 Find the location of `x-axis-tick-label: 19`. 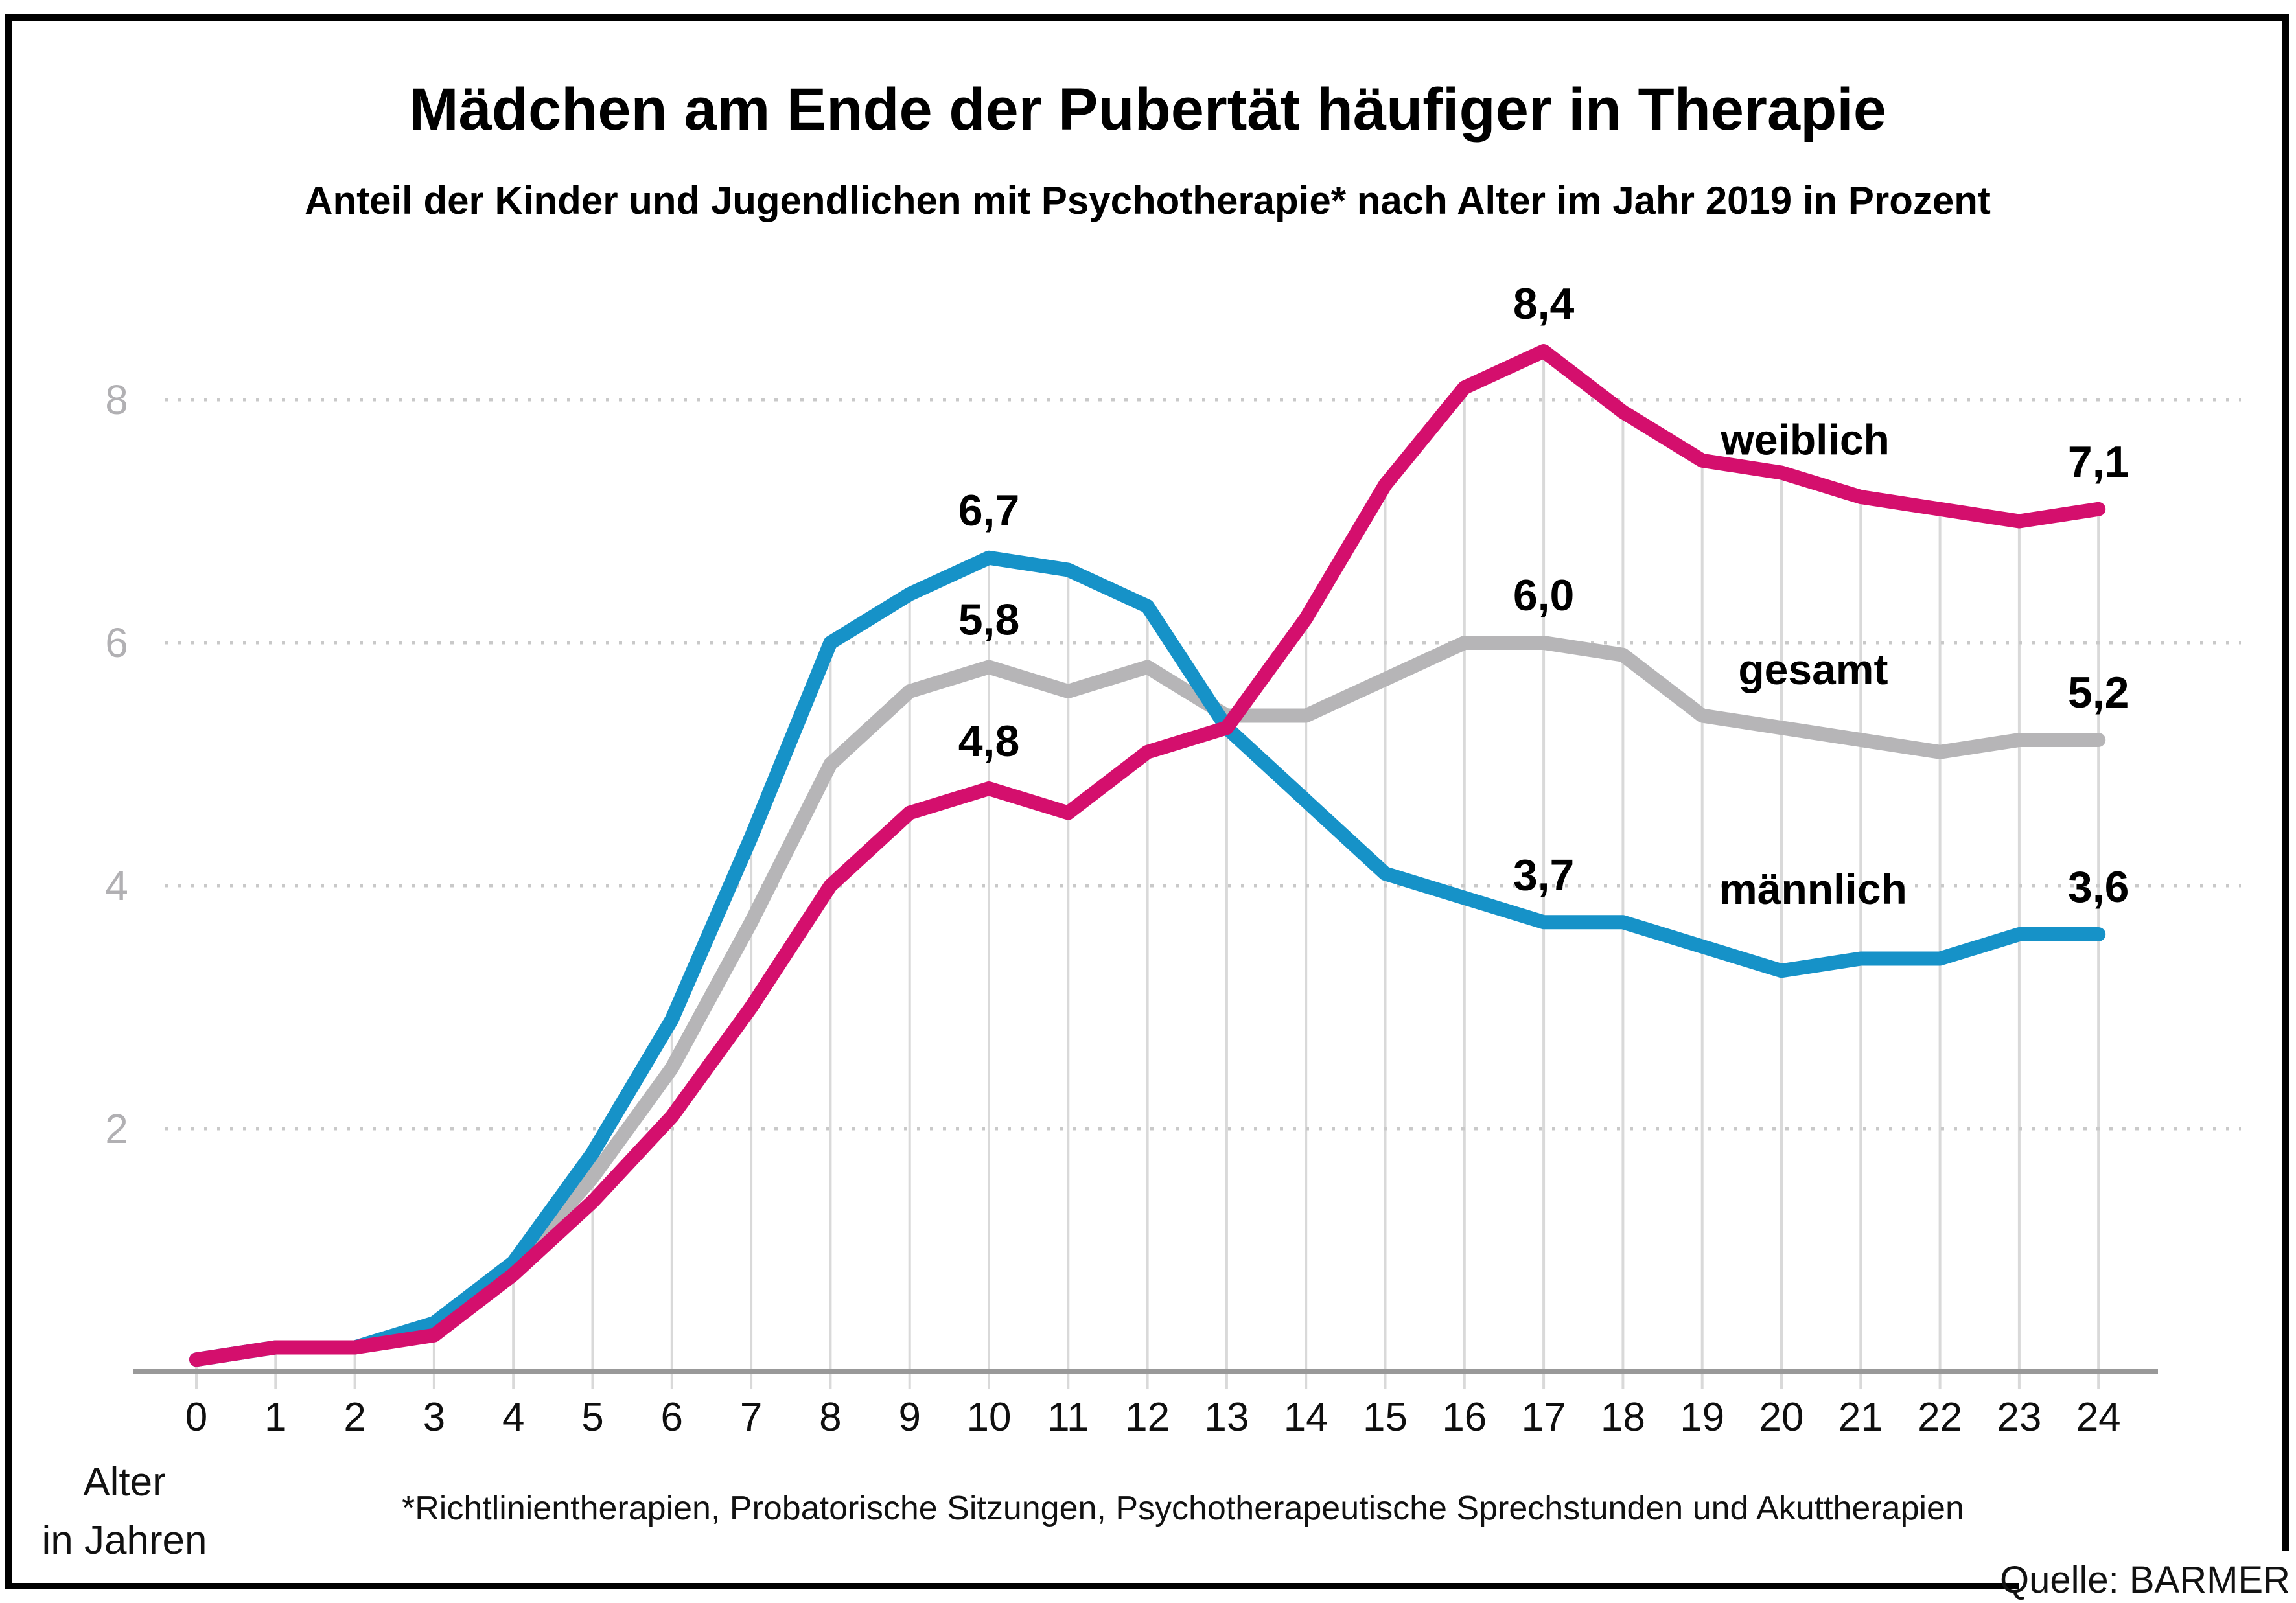

x-axis-tick-label: 19 is located at coordinates (1702, 1417).